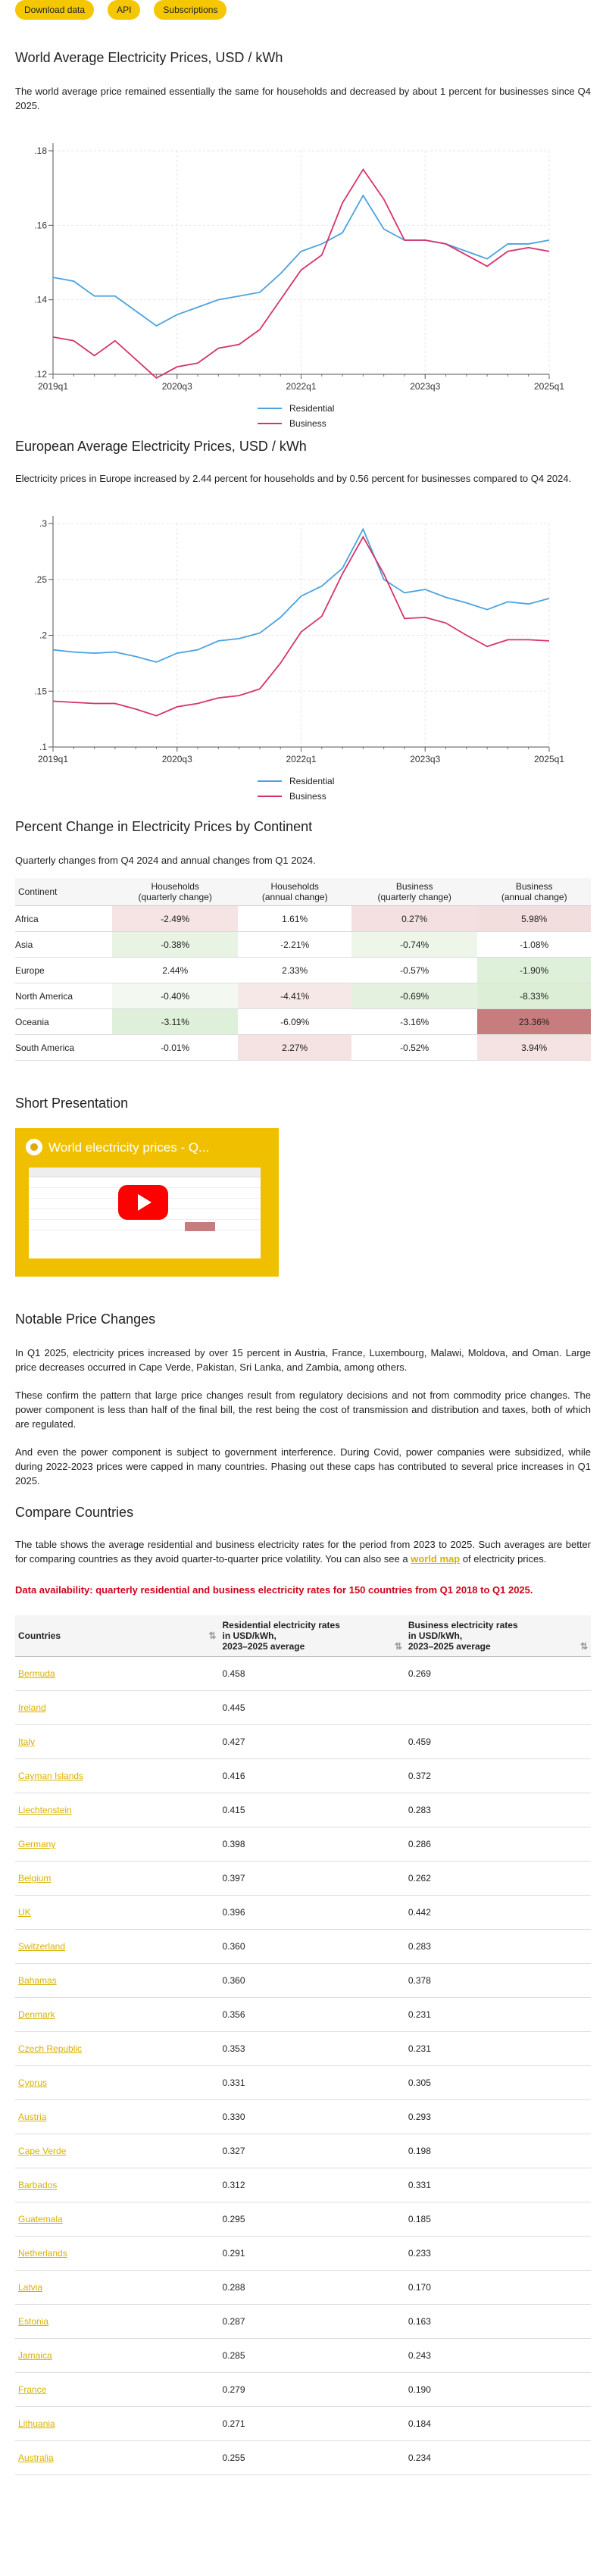 This screenshot has width=606, height=2576. I want to click on residential-rate-cell: 0.416, so click(312, 1775).